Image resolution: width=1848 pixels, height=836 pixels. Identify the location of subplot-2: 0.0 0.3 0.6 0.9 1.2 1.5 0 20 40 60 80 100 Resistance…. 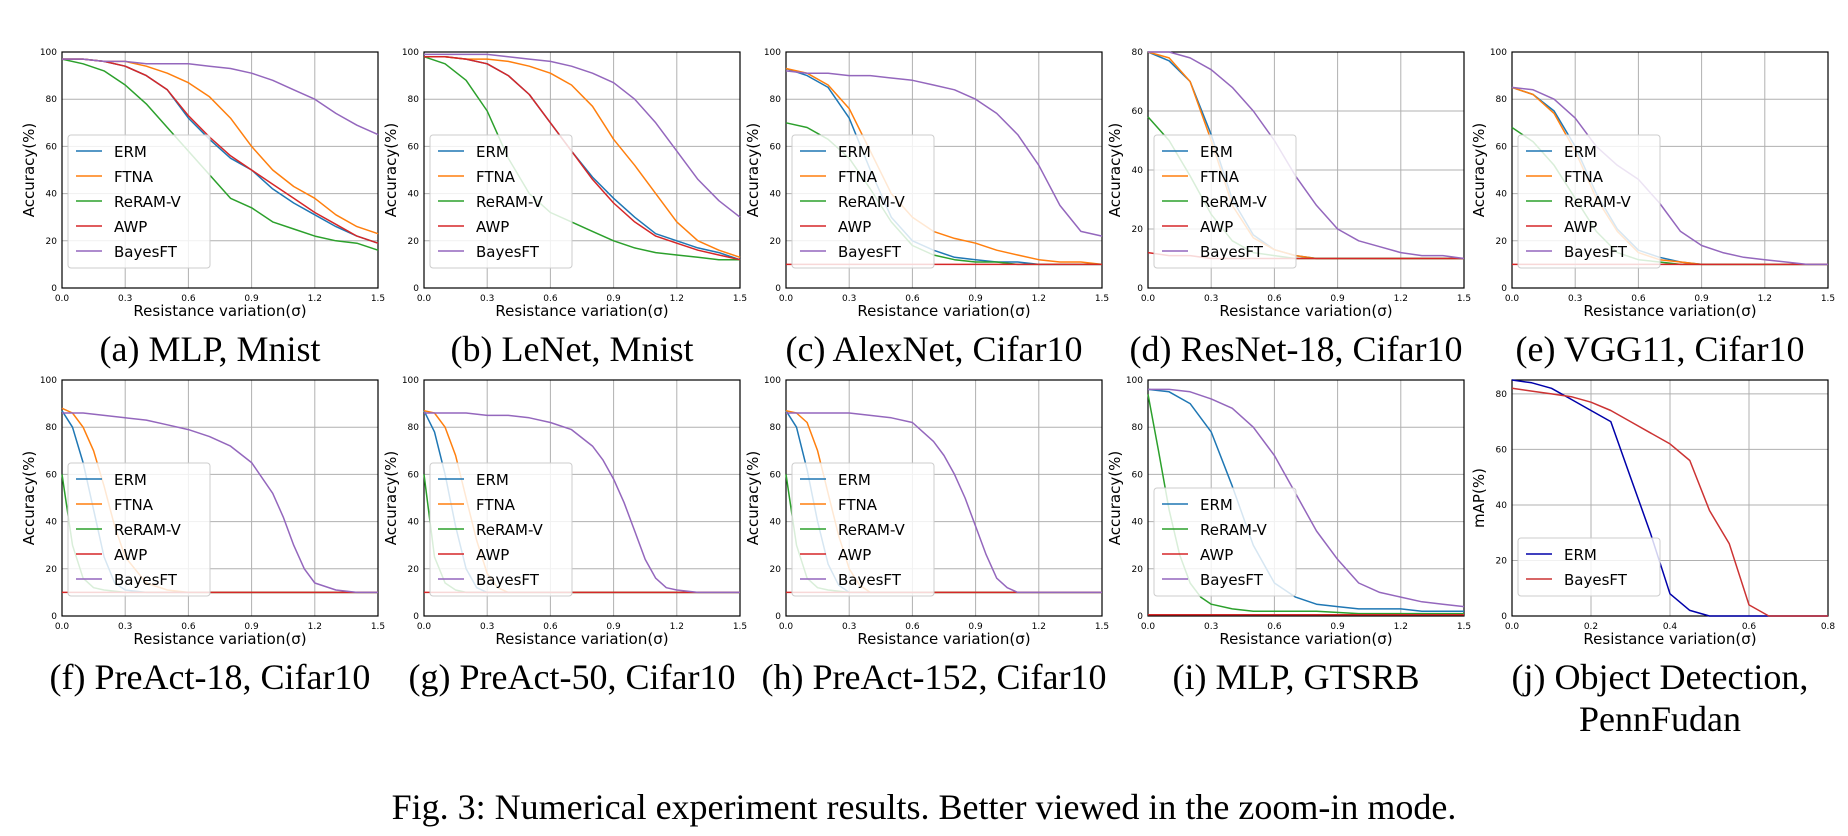
(564, 184).